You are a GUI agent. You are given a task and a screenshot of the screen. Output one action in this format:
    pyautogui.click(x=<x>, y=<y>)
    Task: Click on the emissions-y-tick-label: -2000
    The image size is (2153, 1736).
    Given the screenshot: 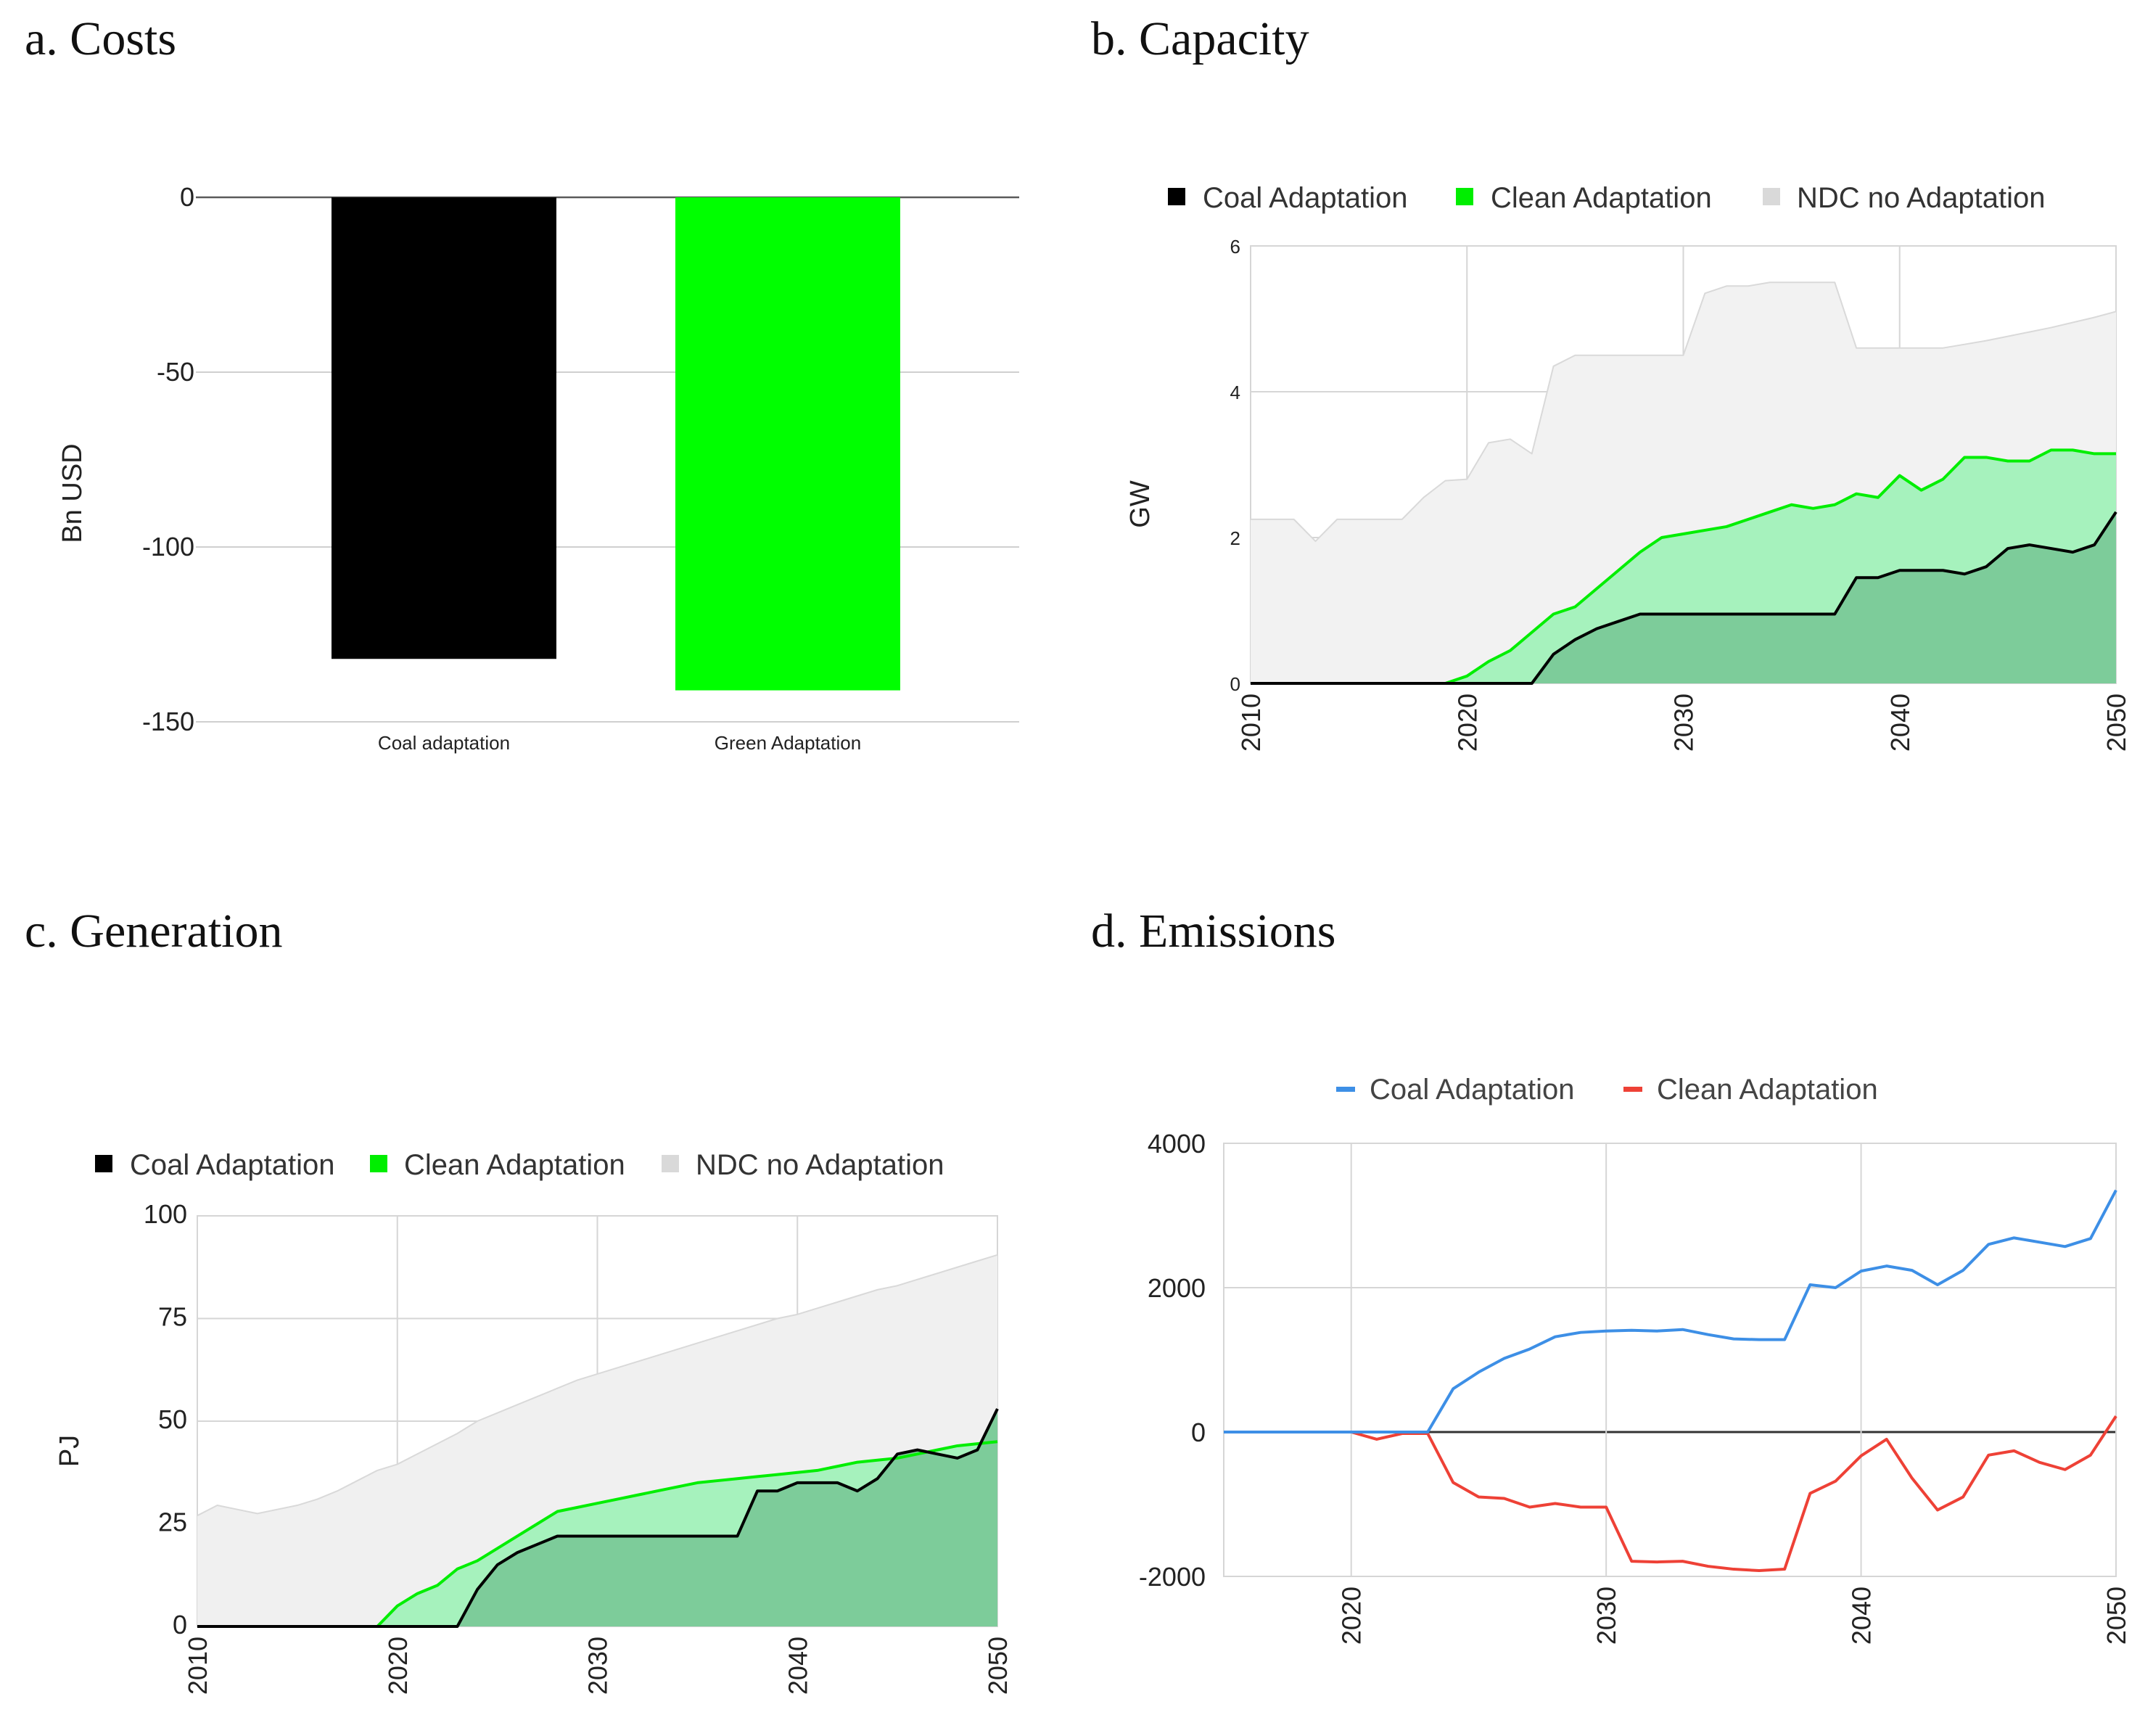 What is the action you would take?
    pyautogui.click(x=1172, y=1577)
    